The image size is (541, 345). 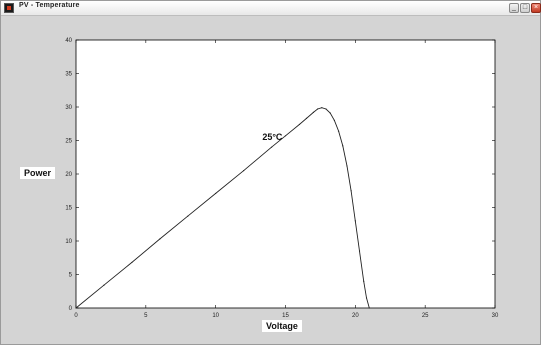 I want to click on x-tick-label: 15, so click(x=285, y=316).